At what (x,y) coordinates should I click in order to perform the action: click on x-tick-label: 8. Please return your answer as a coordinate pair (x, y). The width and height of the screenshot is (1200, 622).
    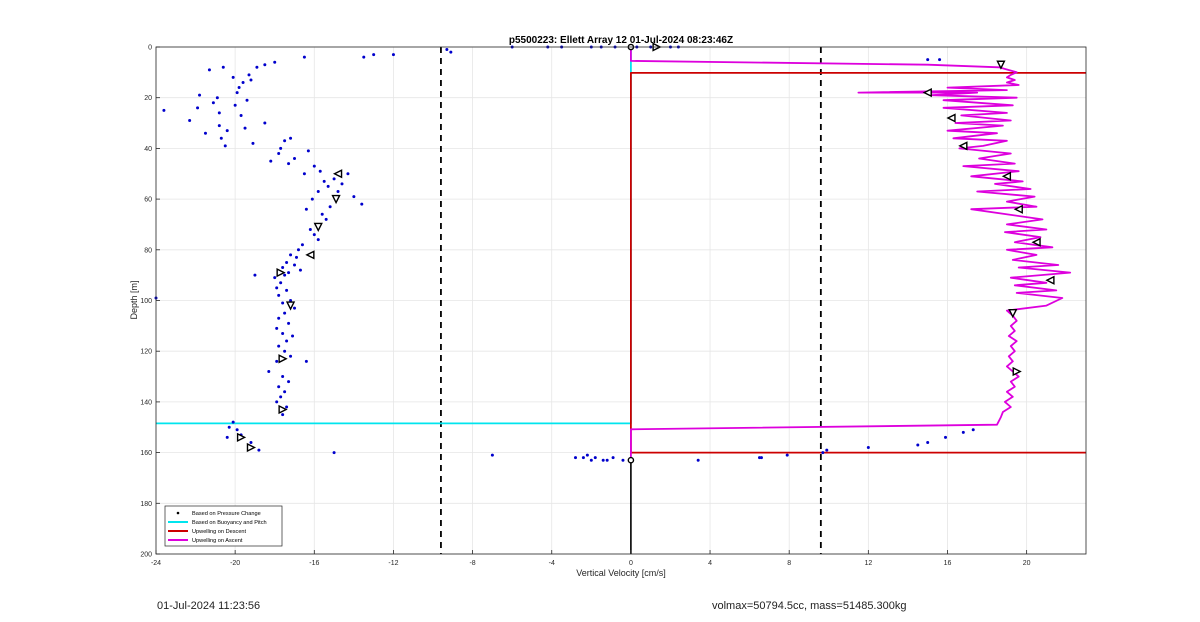
    Looking at the image, I should click on (789, 563).